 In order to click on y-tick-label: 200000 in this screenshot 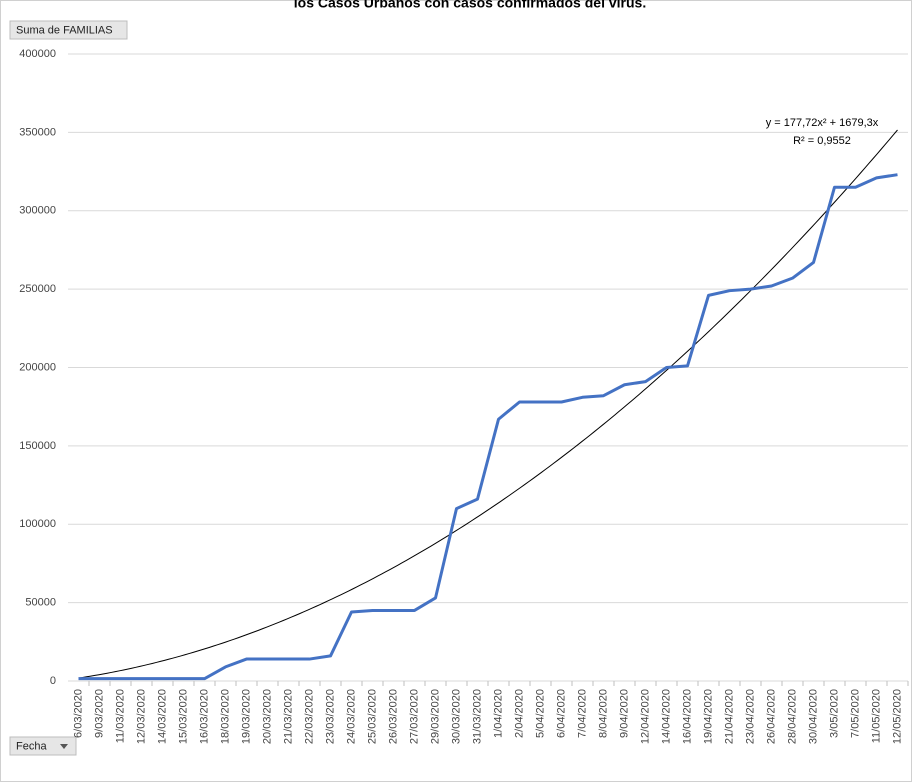, I will do `click(37, 367)`.